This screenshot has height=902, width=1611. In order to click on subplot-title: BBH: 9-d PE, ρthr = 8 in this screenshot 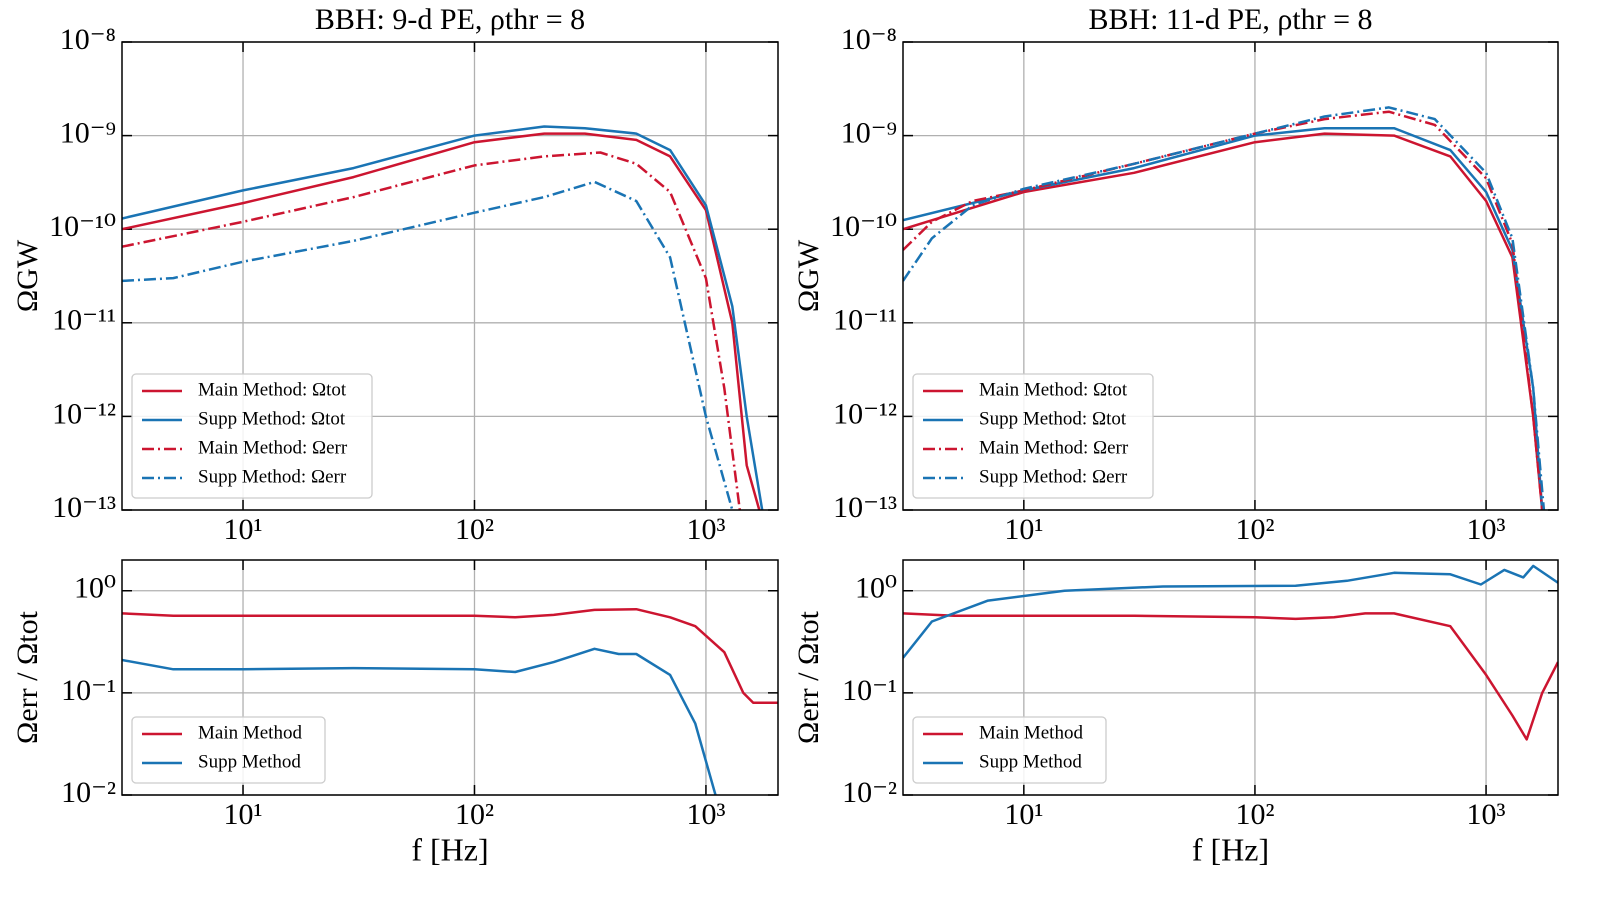, I will do `click(450, 19)`.